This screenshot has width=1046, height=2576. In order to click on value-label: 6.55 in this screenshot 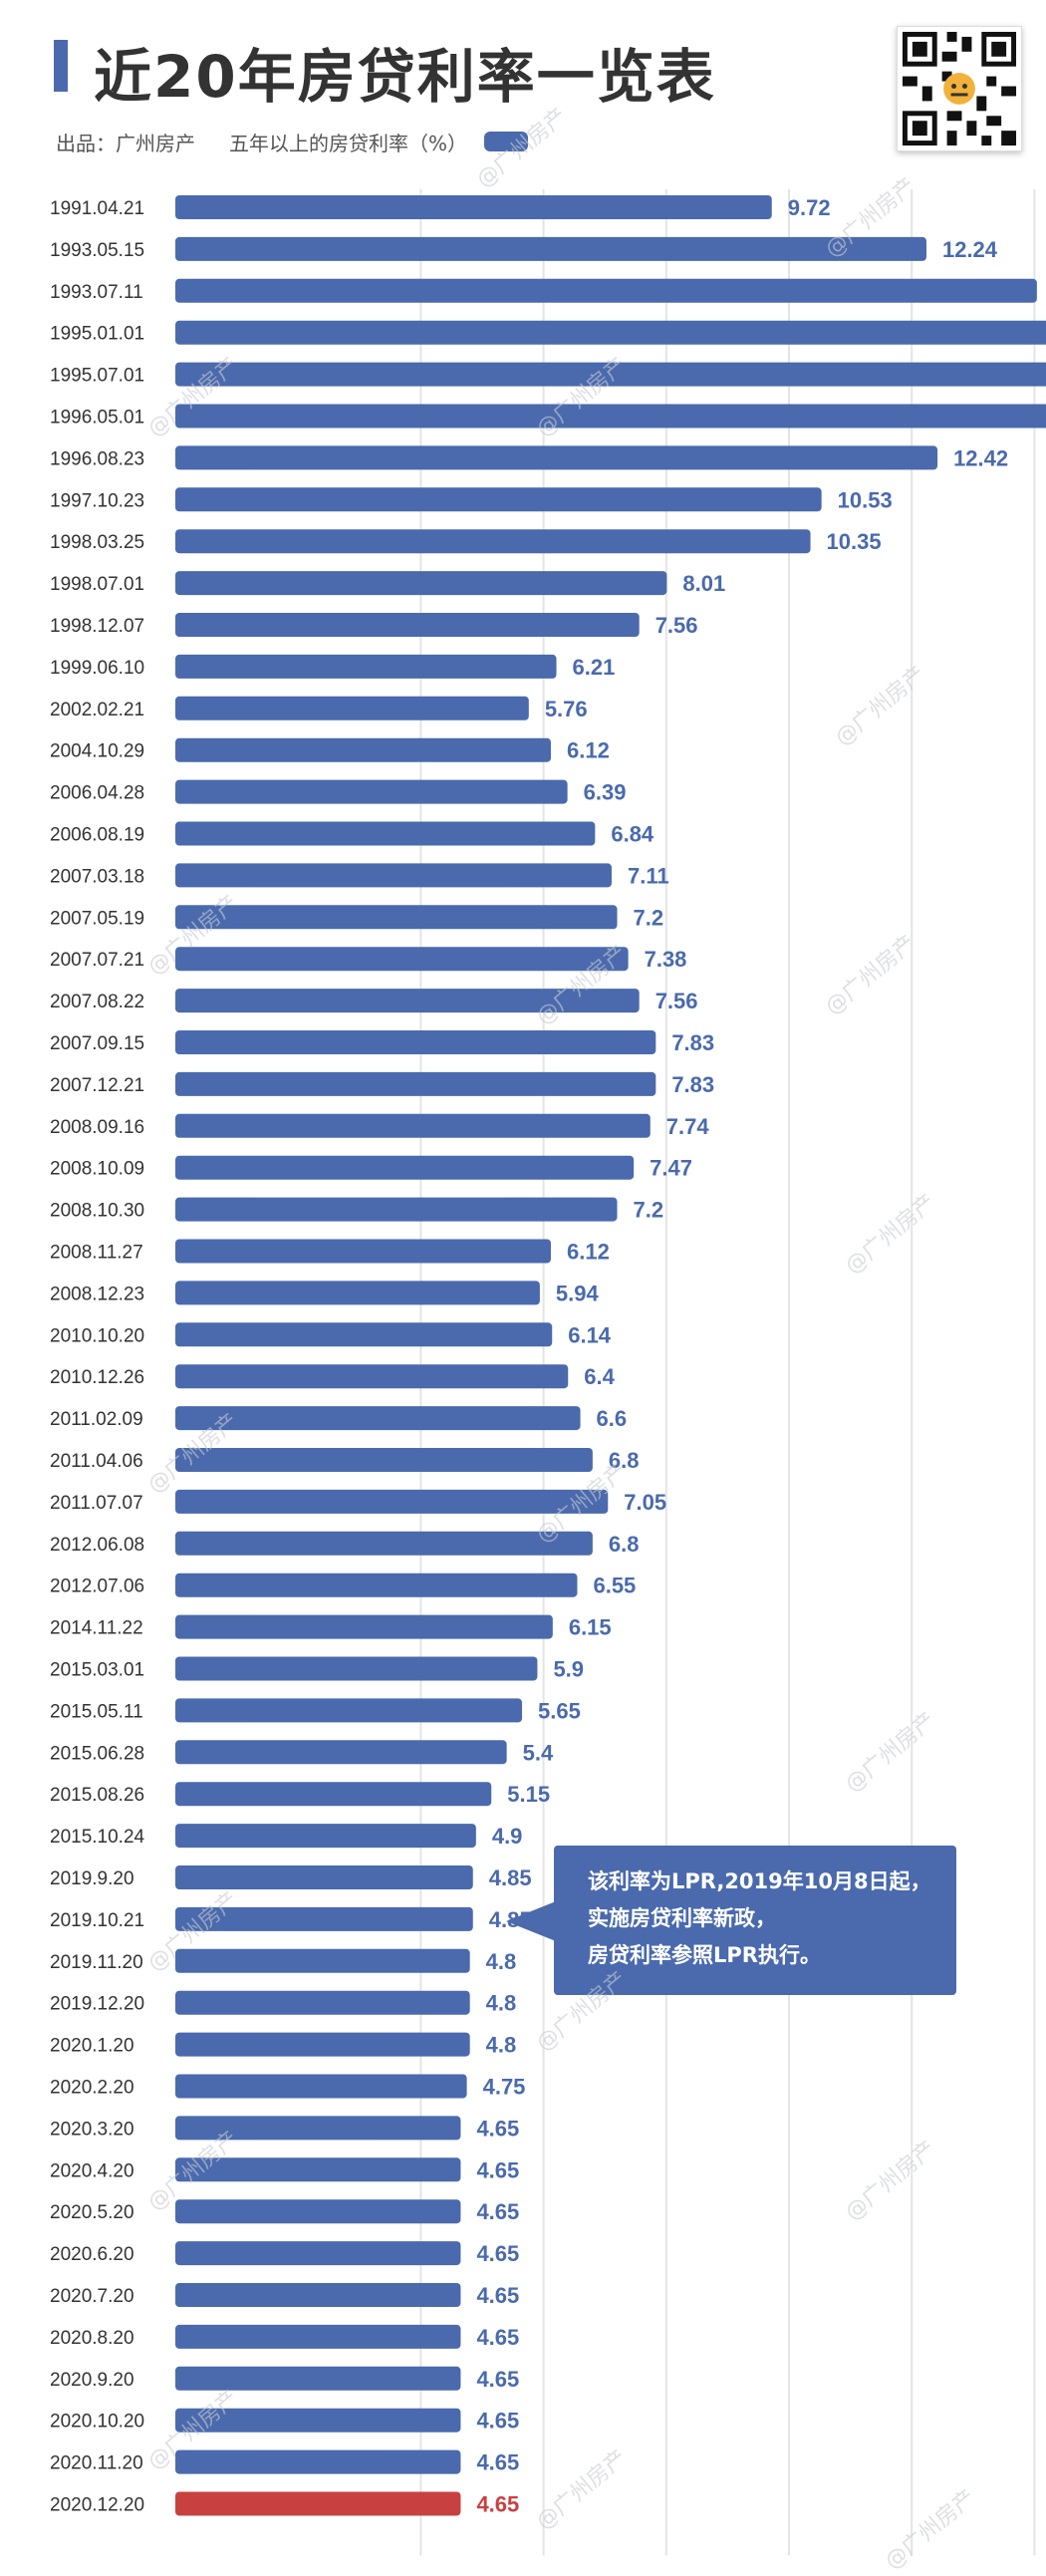, I will do `click(614, 1586)`.